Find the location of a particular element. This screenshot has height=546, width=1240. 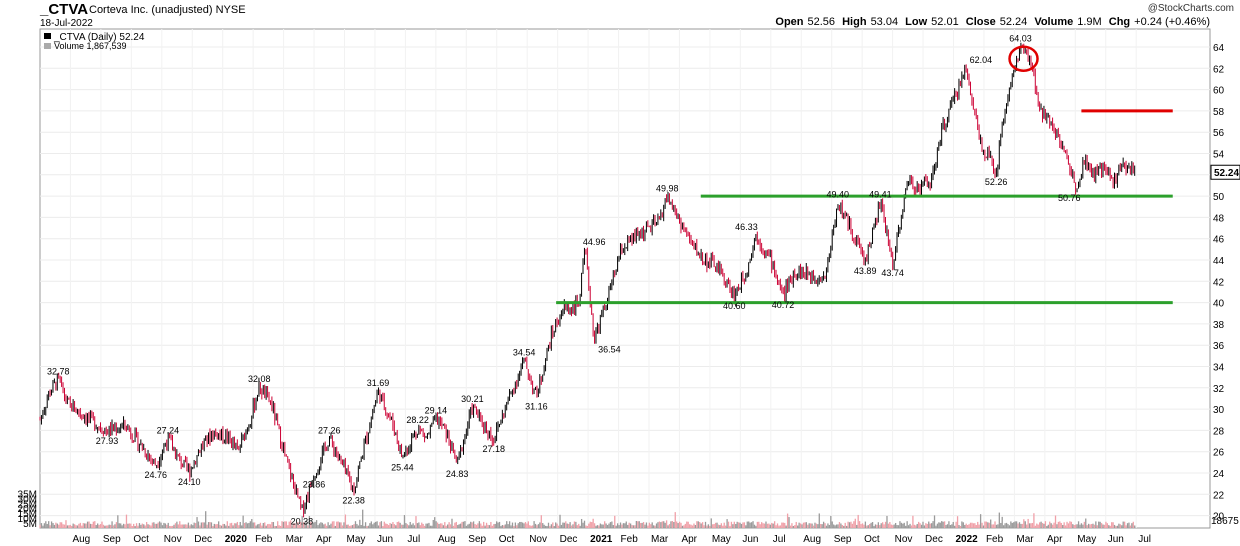

x-tick-label: Dec is located at coordinates (569, 539).